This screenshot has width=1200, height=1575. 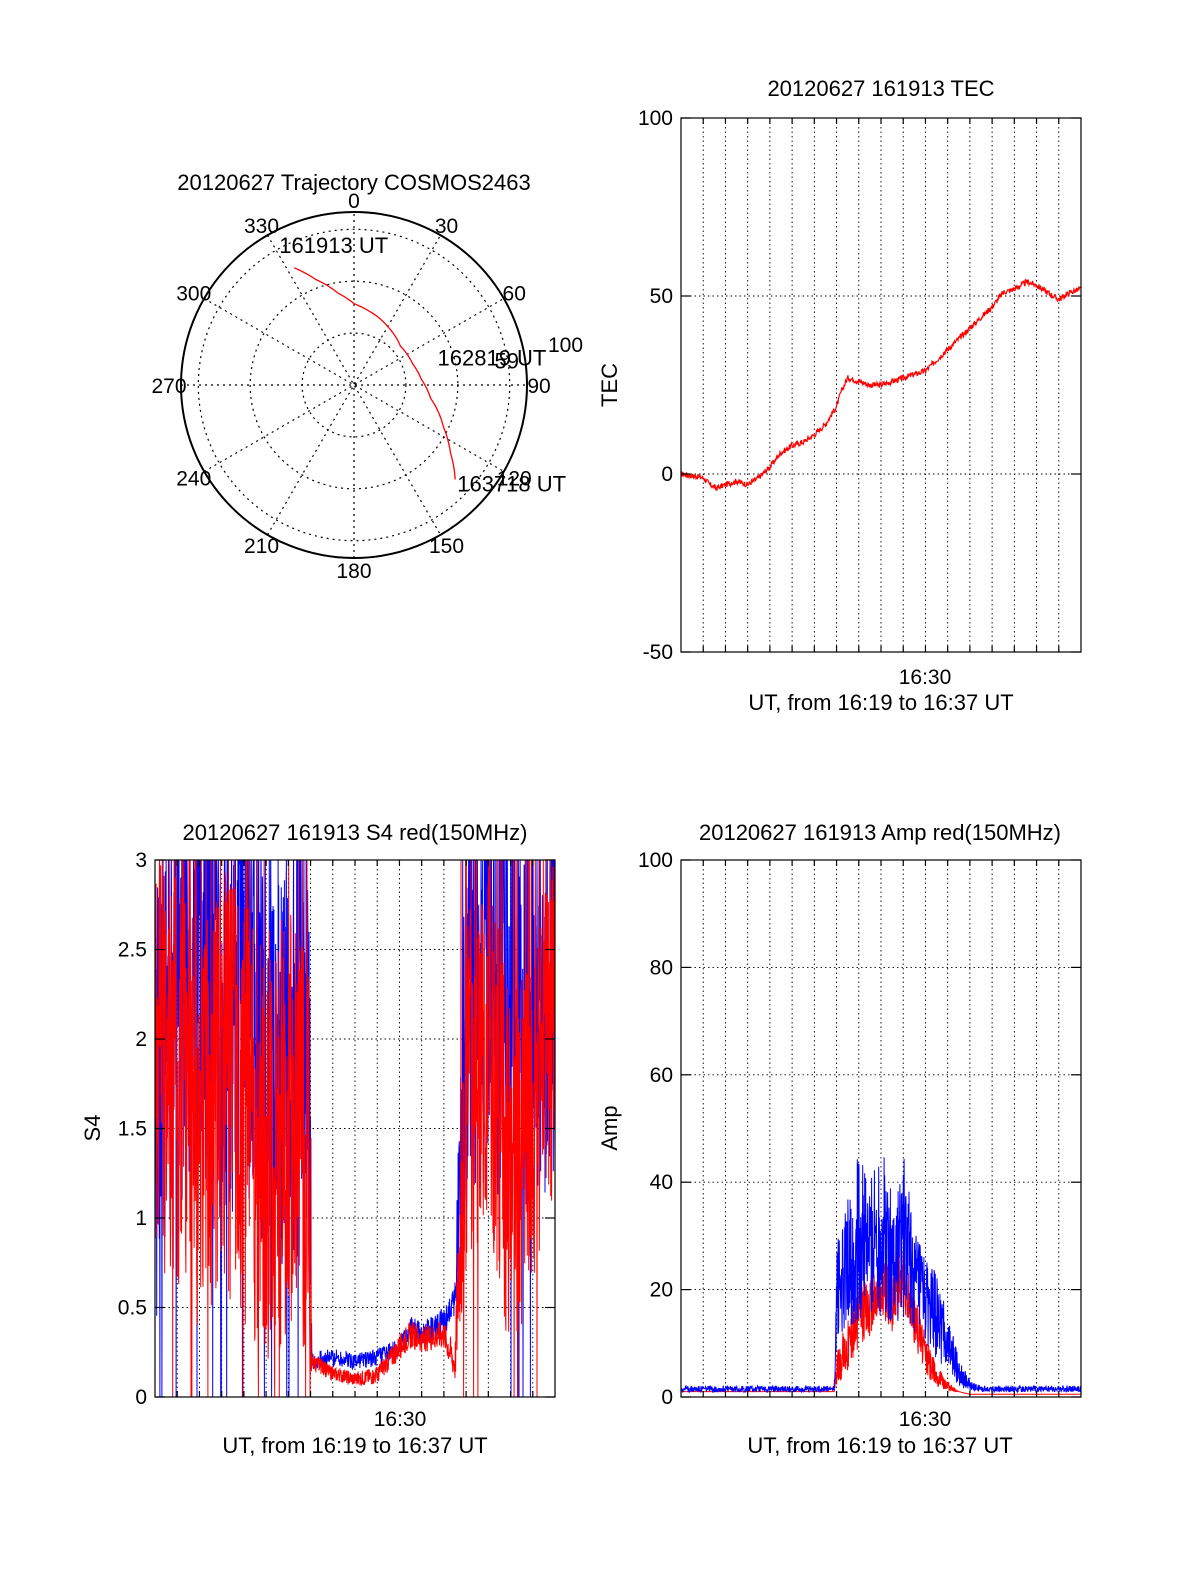 I want to click on tec-x-axis-label: UT, from 16:19 to 16:37 UT, so click(x=880, y=702).